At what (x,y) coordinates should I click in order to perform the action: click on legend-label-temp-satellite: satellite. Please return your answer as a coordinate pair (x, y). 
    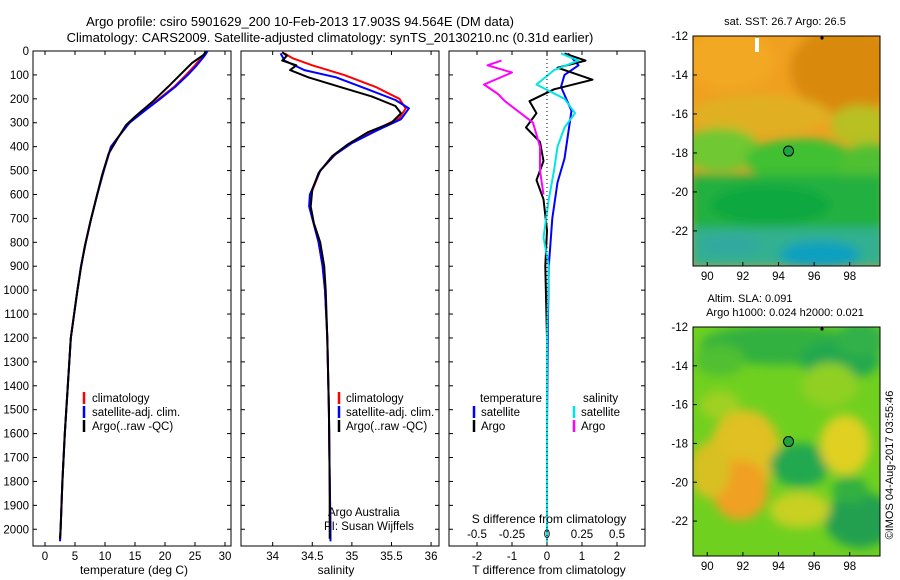
    Looking at the image, I should click on (500, 413).